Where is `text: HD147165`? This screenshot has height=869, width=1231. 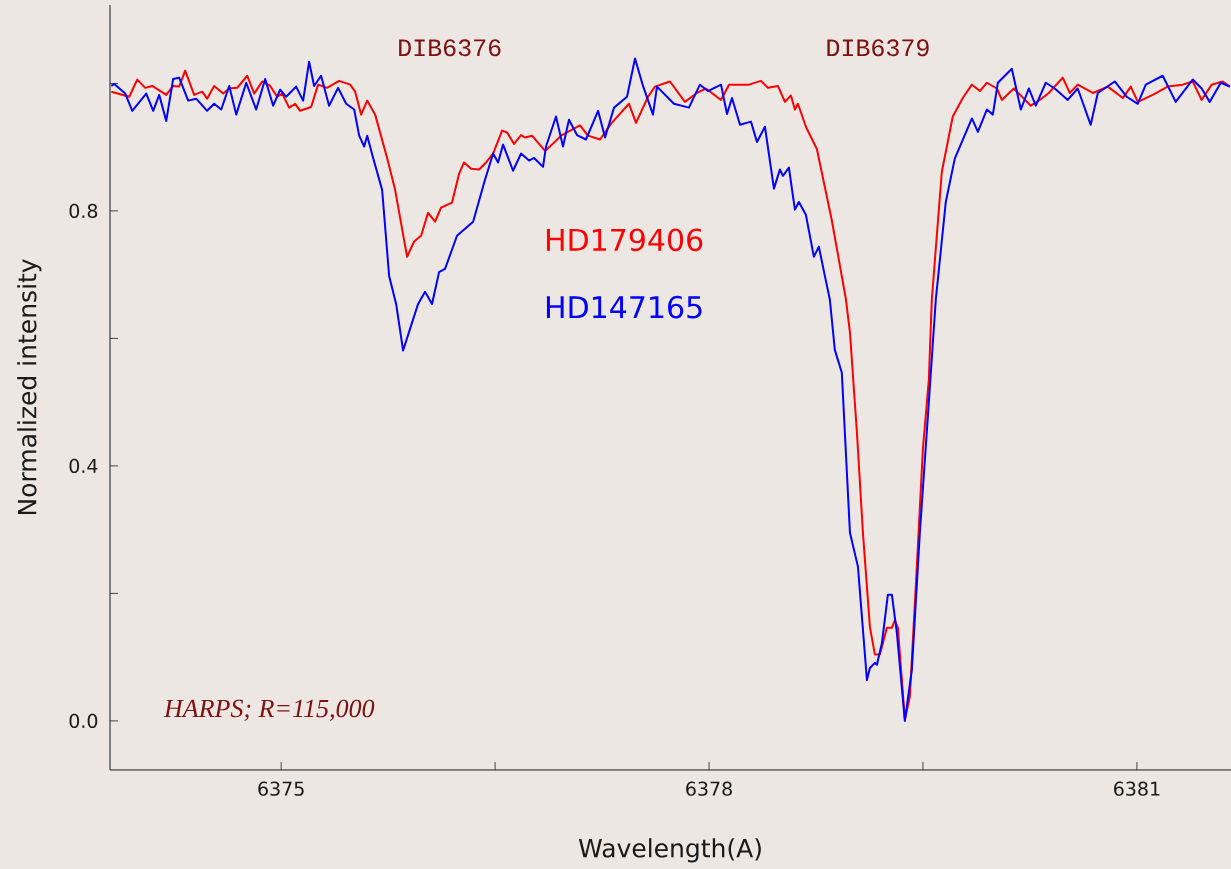
text: HD147165 is located at coordinates (624, 307).